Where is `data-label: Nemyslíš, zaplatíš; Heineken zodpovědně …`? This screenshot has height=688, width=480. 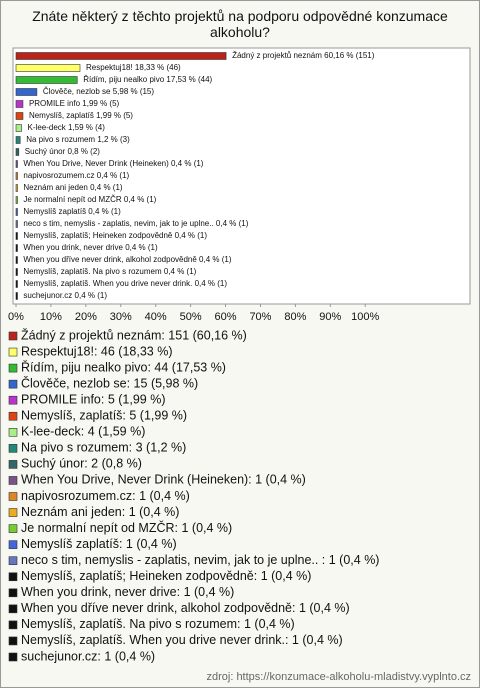
data-label: Nemyslíš, zaplatíš; Heineken zodpovědně … is located at coordinates (115, 235).